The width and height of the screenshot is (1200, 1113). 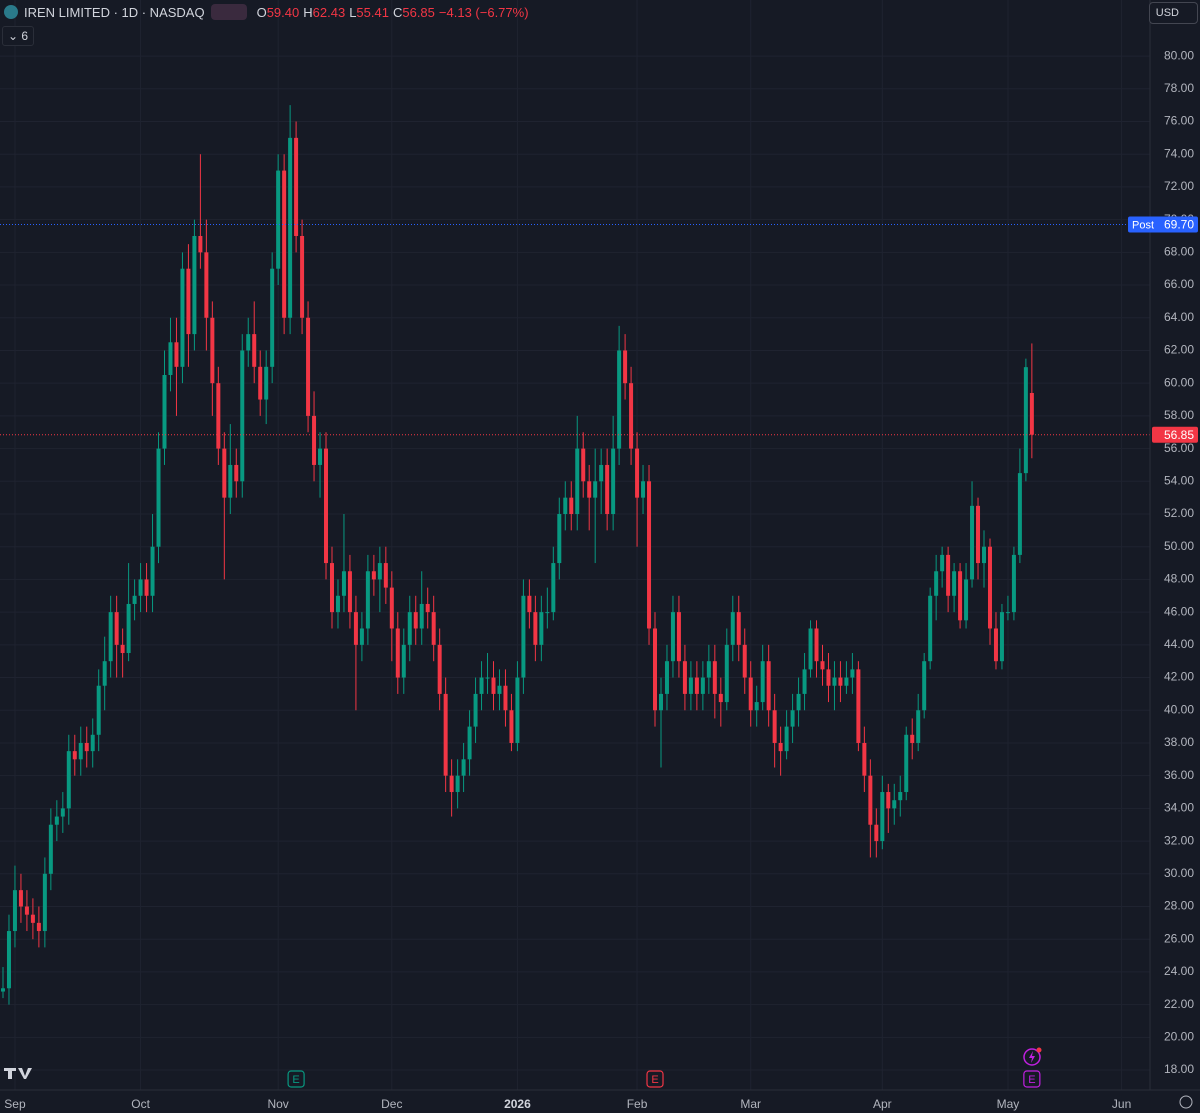 I want to click on alert-icon-bolt, so click(x=1032, y=1057).